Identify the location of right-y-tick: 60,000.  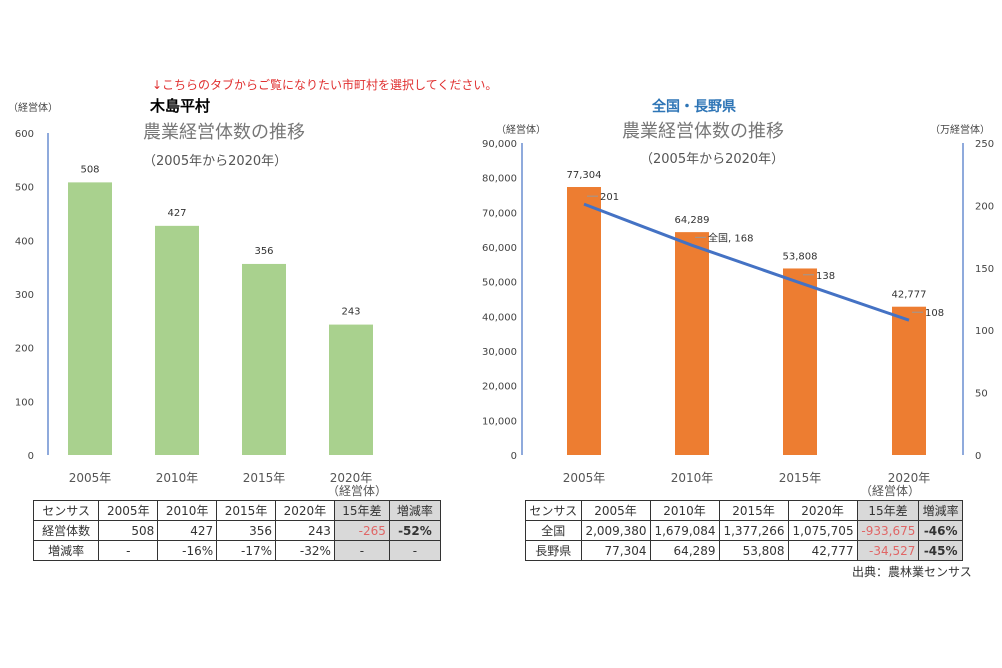
(499, 248).